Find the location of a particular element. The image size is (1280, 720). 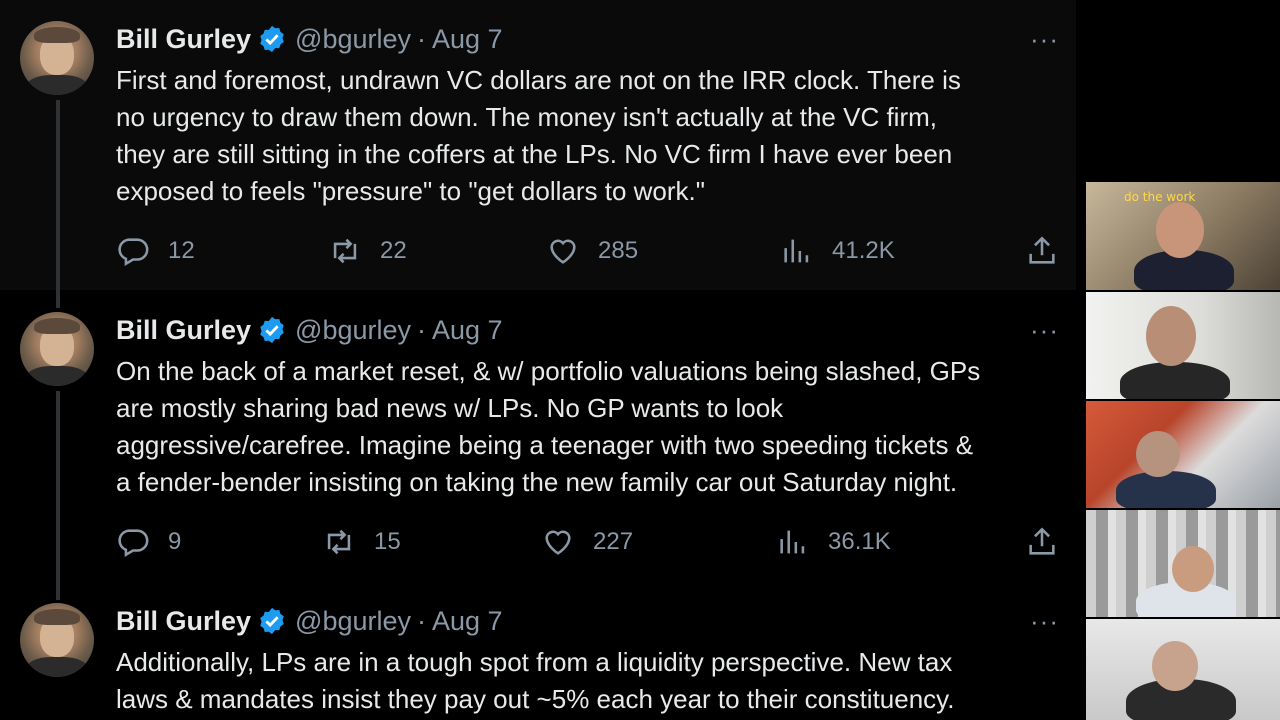

views-button: 41.2K is located at coordinates (837, 251).